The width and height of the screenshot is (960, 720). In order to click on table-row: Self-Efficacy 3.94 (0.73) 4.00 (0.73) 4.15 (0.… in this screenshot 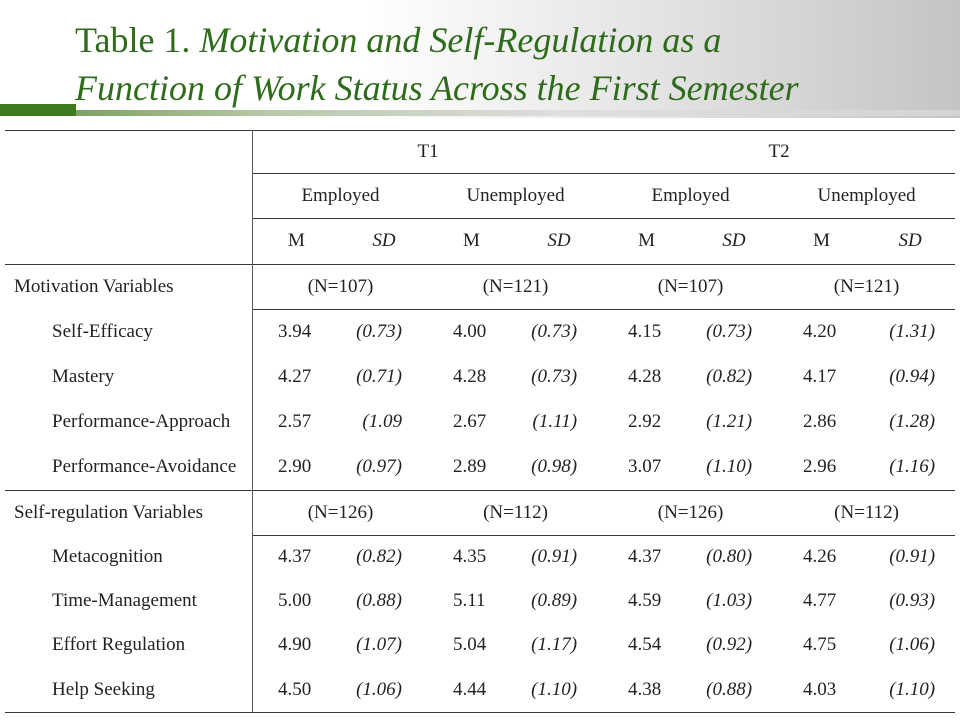, I will do `click(480, 331)`.